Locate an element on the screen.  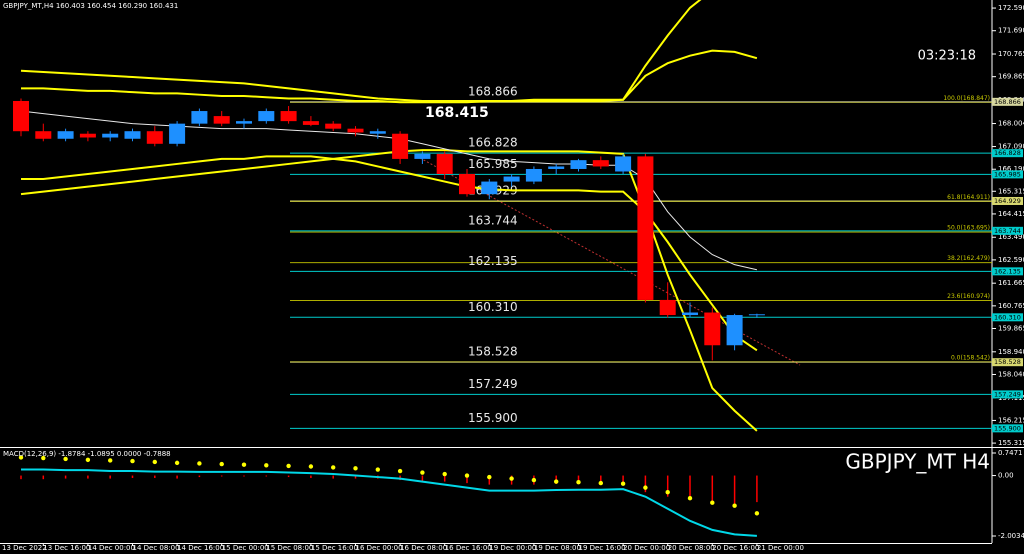
indicator-line is located at coordinates (361, 51).